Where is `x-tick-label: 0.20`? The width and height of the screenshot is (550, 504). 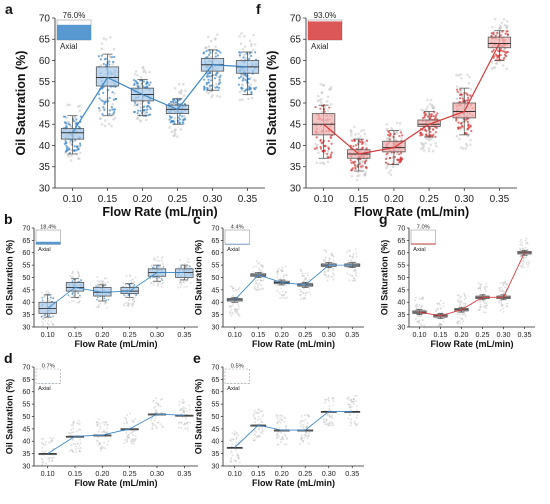 x-tick-label: 0.20 is located at coordinates (282, 334).